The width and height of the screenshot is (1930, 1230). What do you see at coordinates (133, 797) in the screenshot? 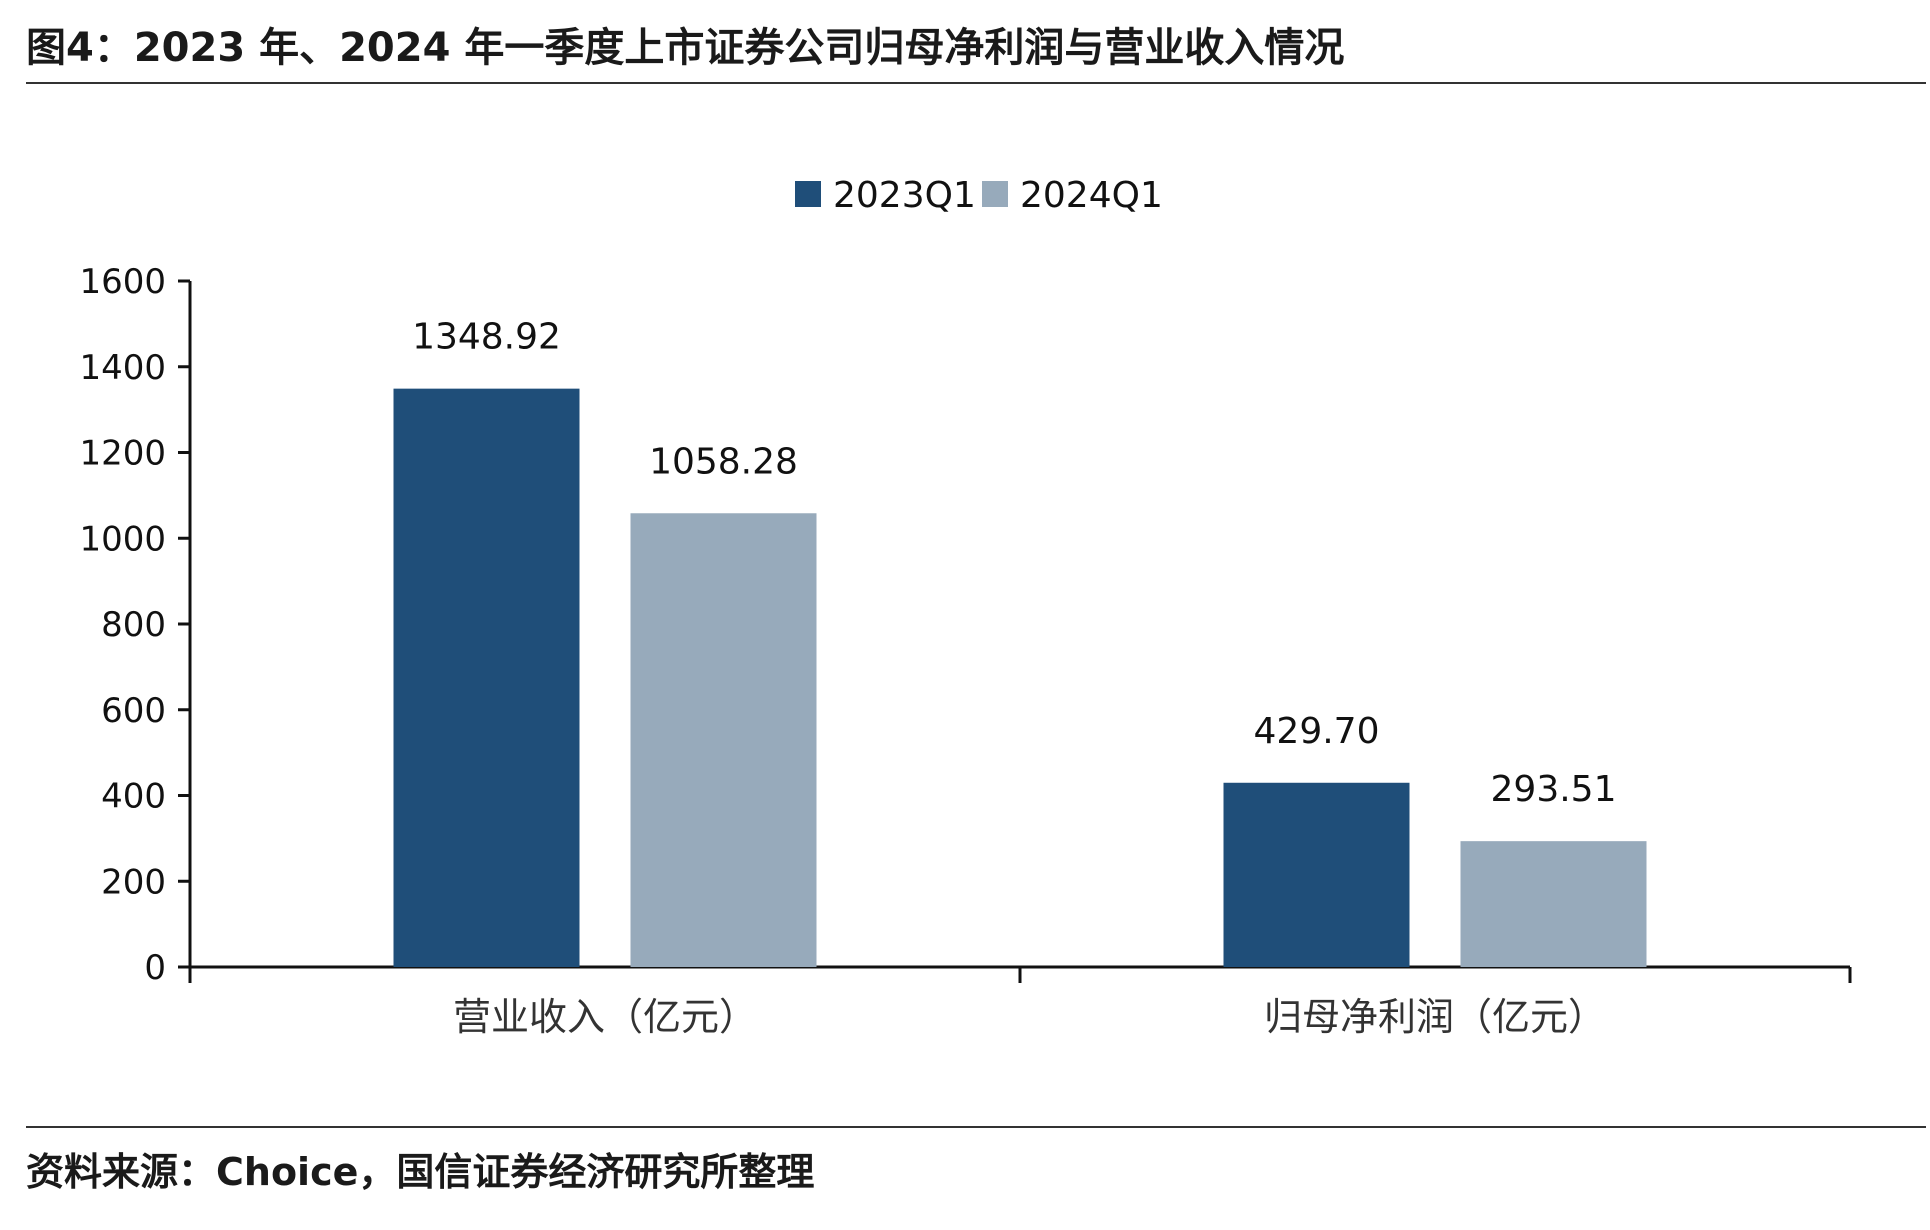
I see `y-tick-label: 400` at bounding box center [133, 797].